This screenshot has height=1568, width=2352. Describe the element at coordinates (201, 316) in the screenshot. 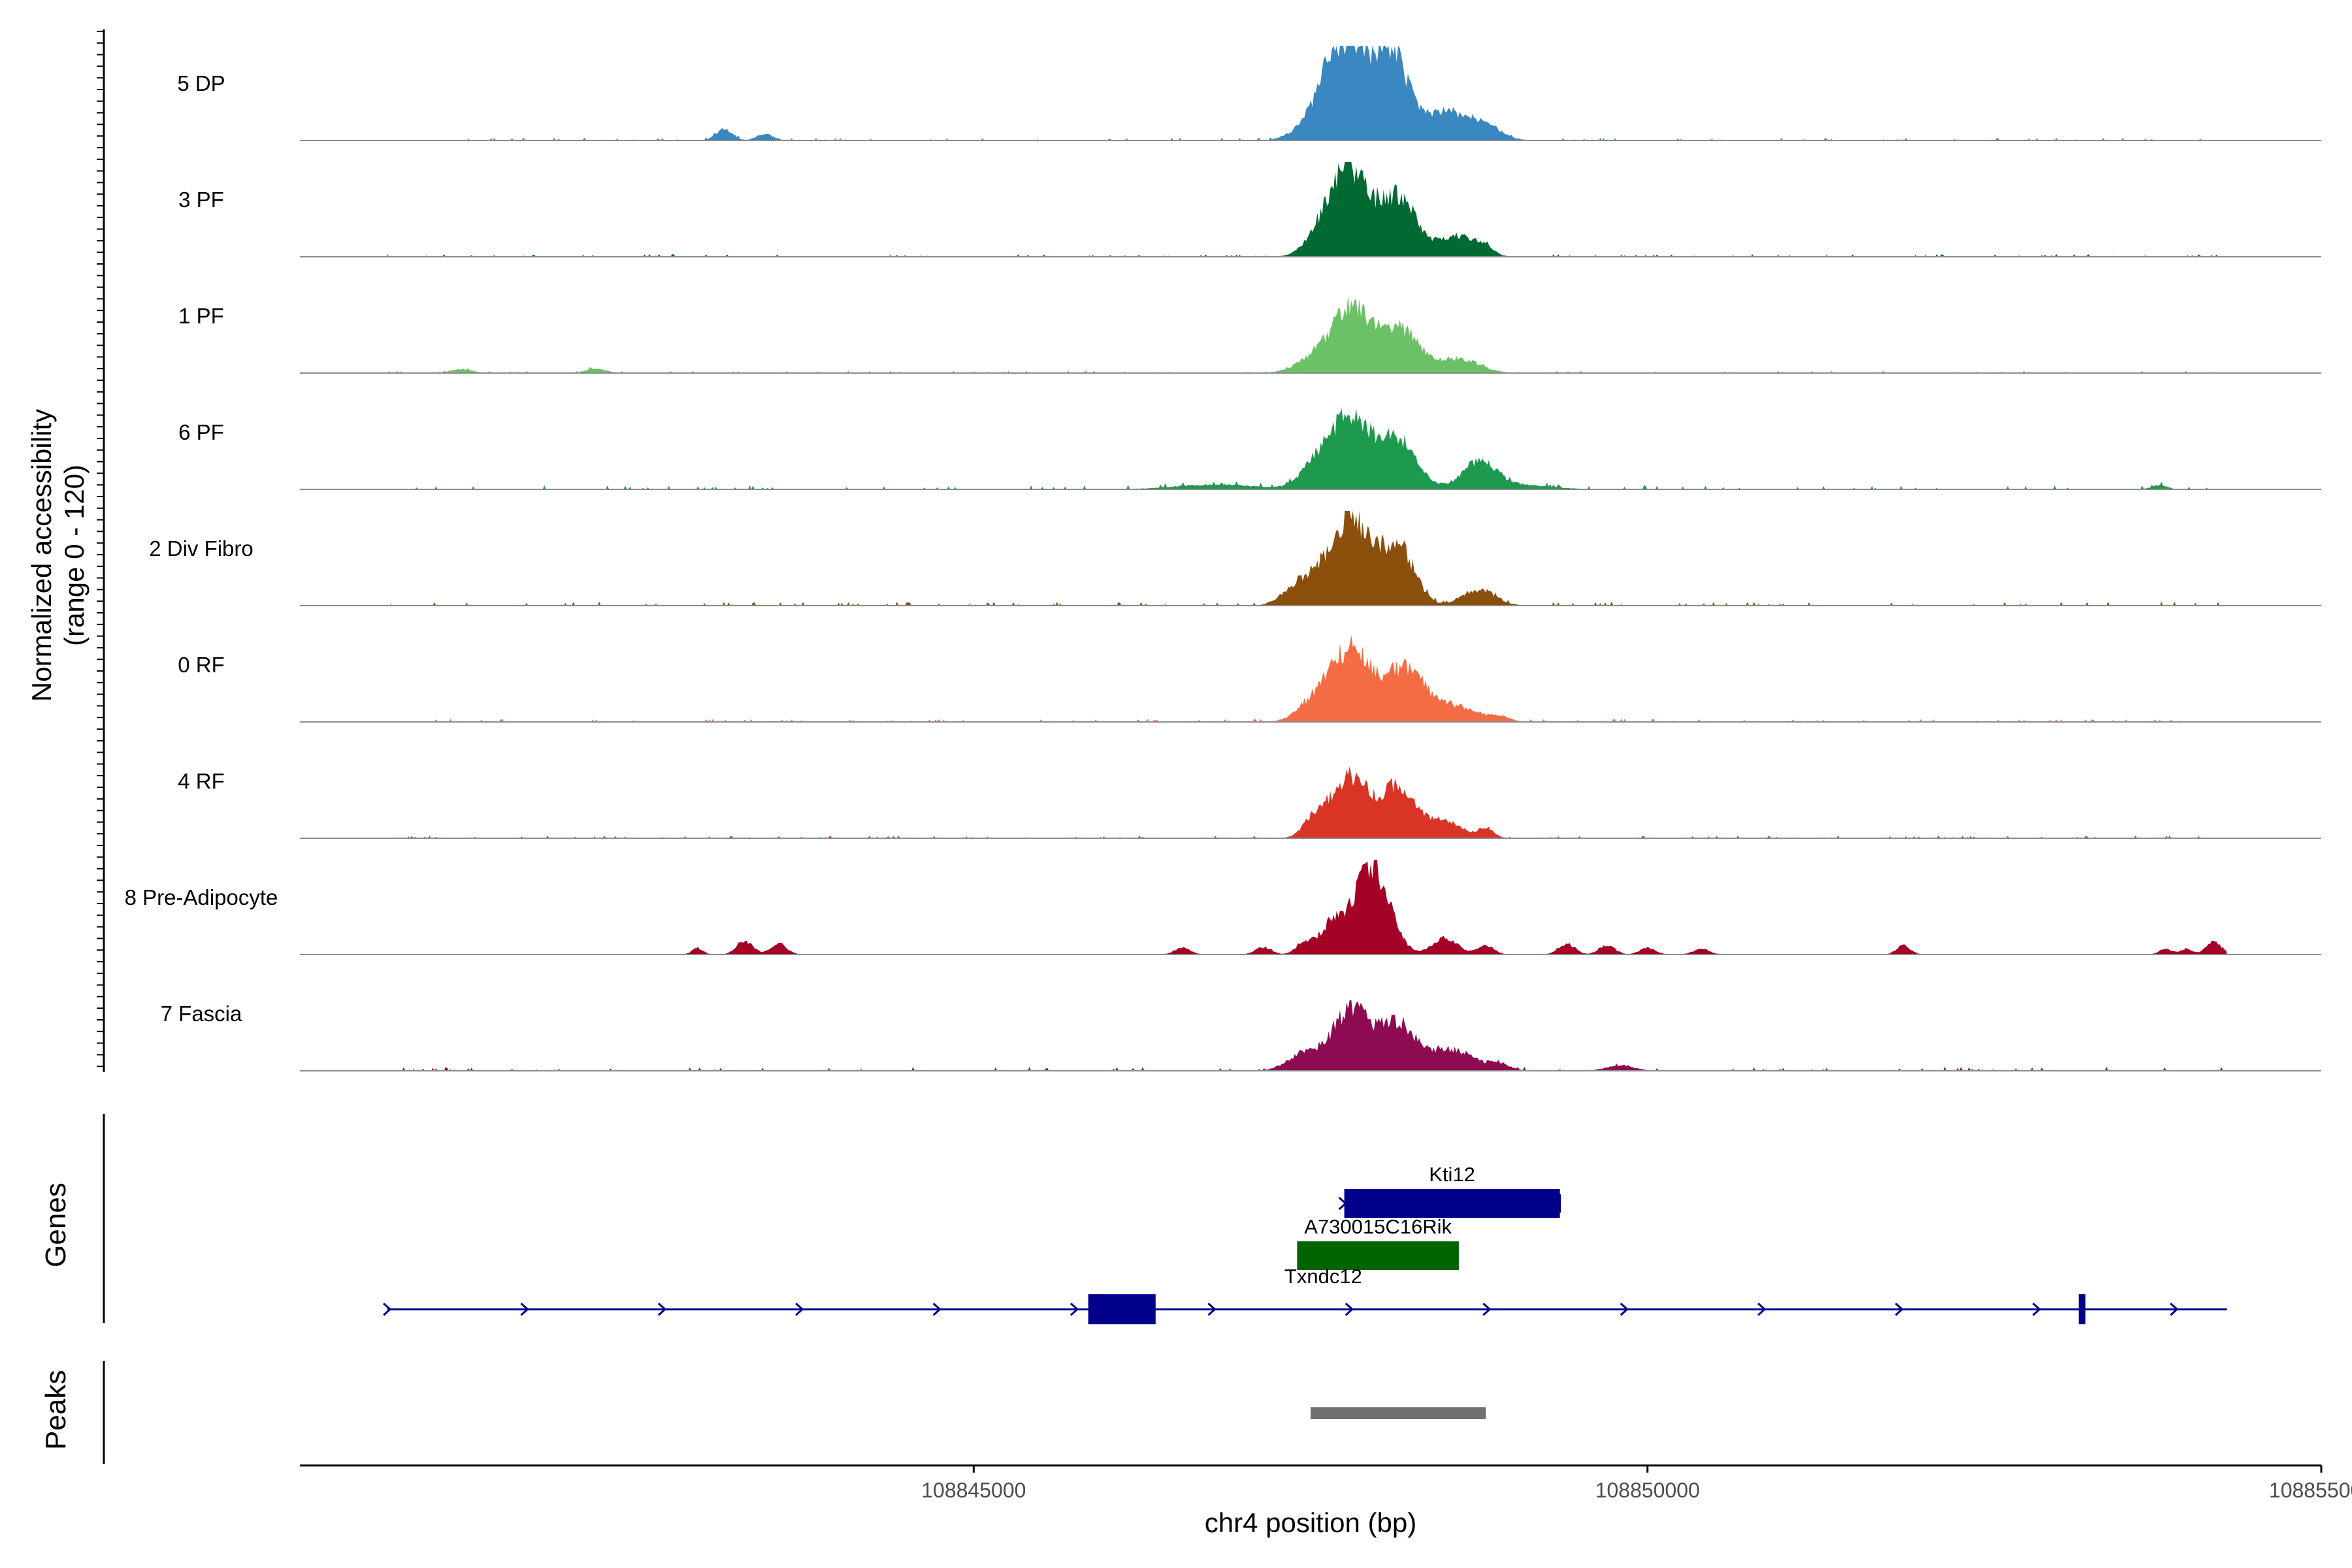

I see `track-label: 1 PF` at that location.